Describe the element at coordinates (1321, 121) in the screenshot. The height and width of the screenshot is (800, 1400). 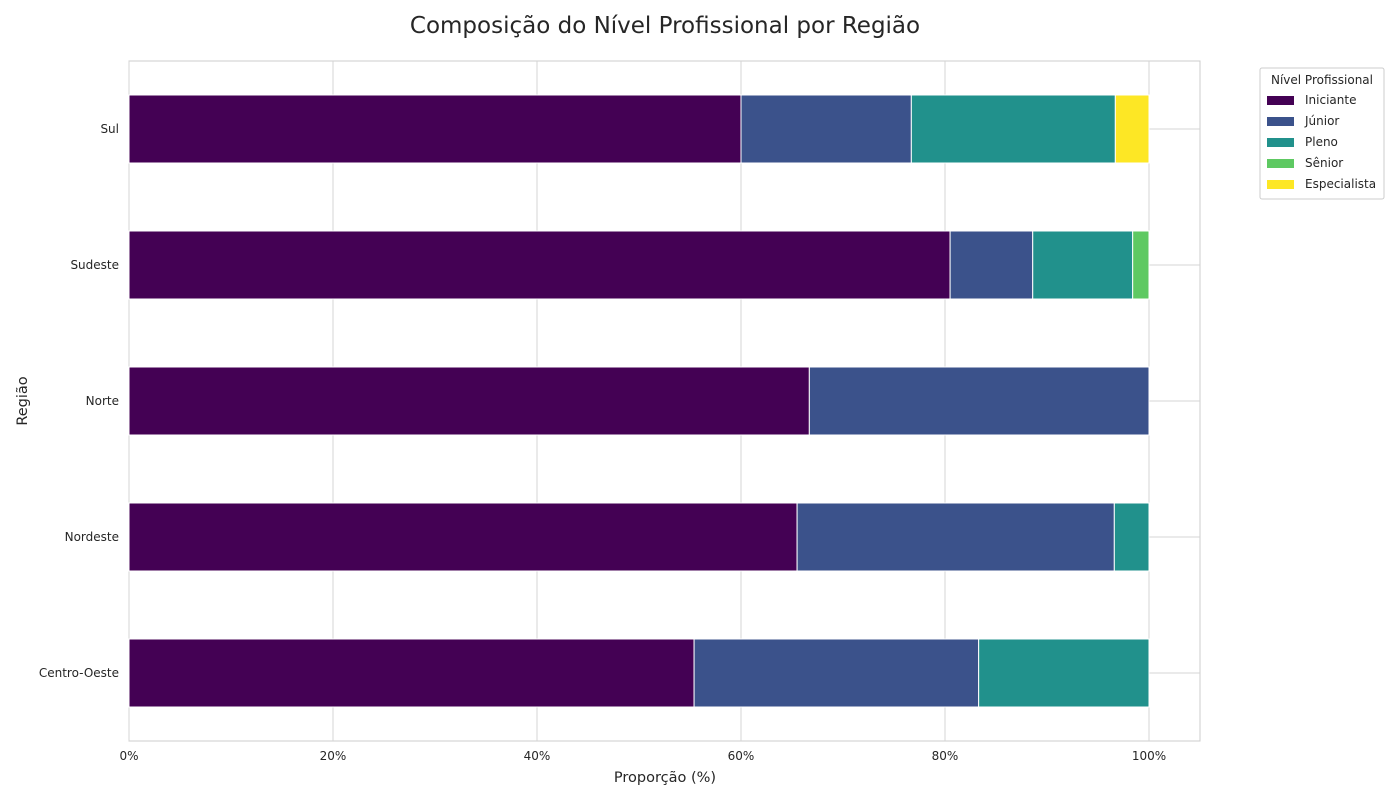
I see `legend-label: Júnior` at that location.